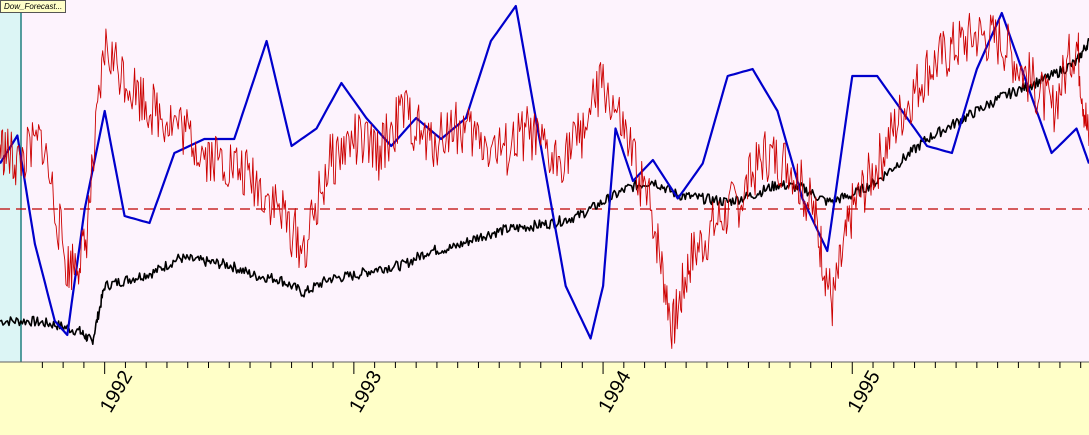 Image resolution: width=1089 pixels, height=435 pixels. Describe the element at coordinates (116, 392) in the screenshot. I see `x-tick-label: 1992` at that location.